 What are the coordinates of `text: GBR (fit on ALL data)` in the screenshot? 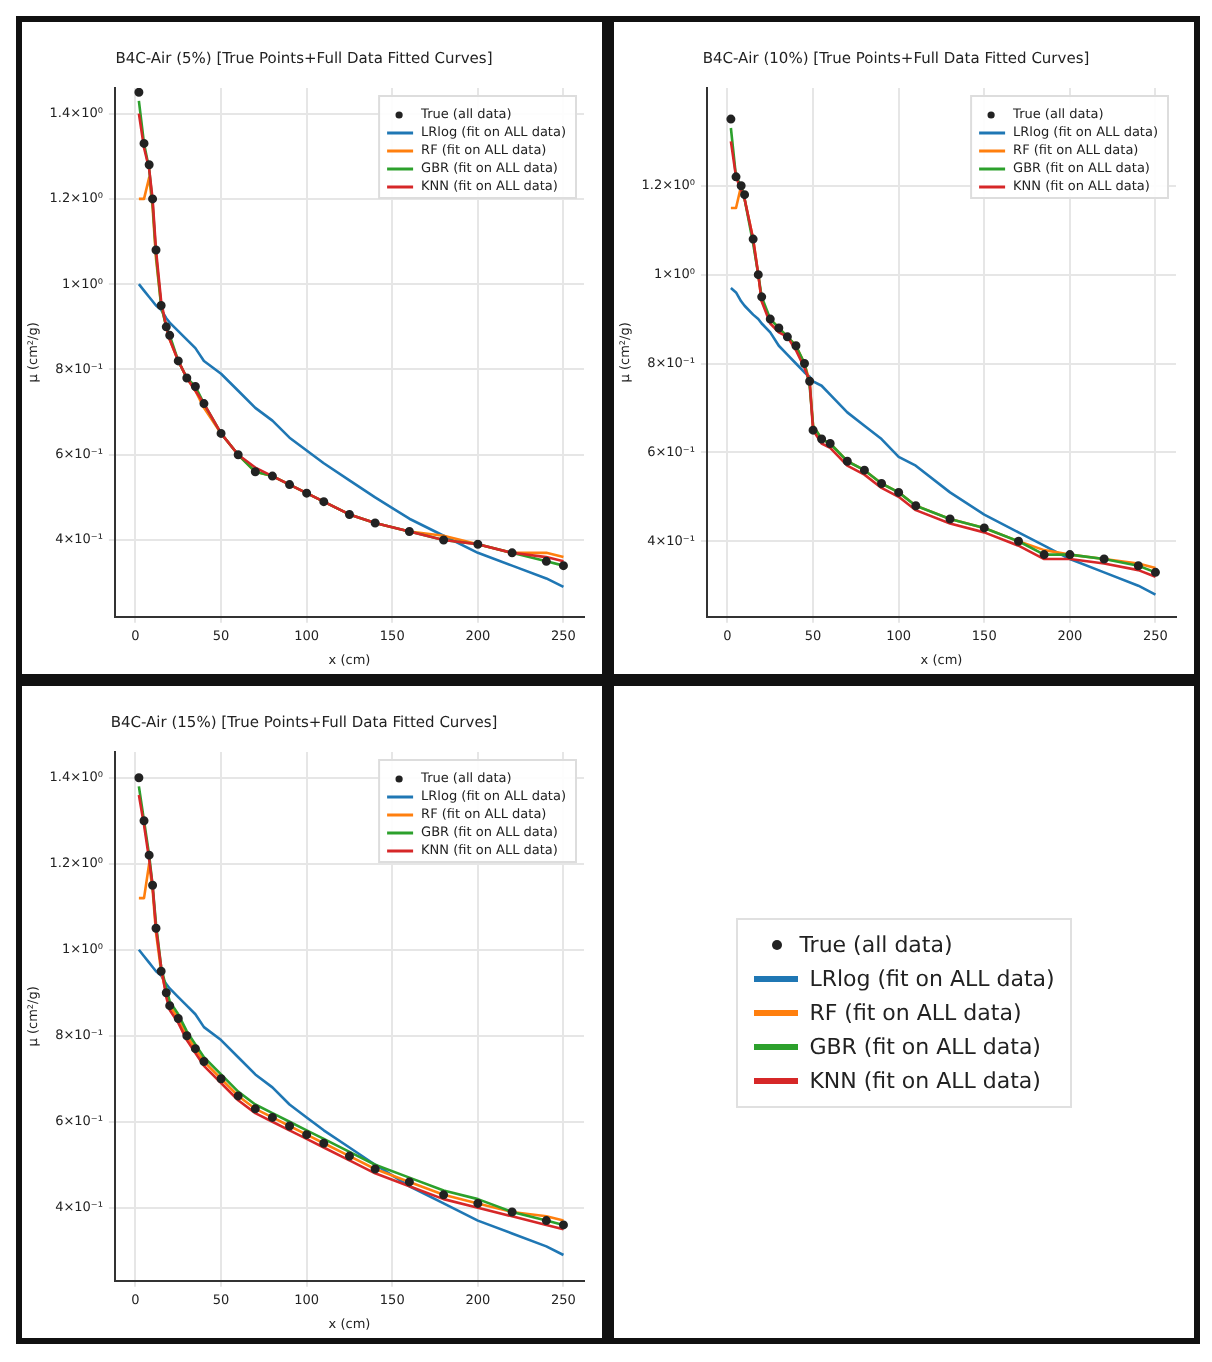 It's located at (925, 1046).